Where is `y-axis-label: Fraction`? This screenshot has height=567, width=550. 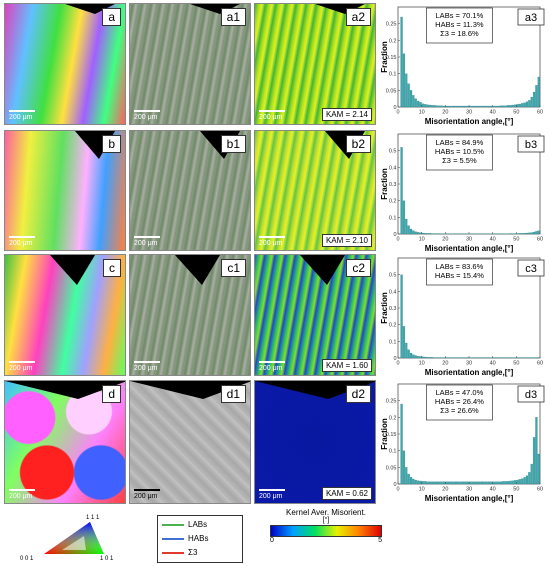 y-axis-label: Fraction is located at coordinates (384, 184).